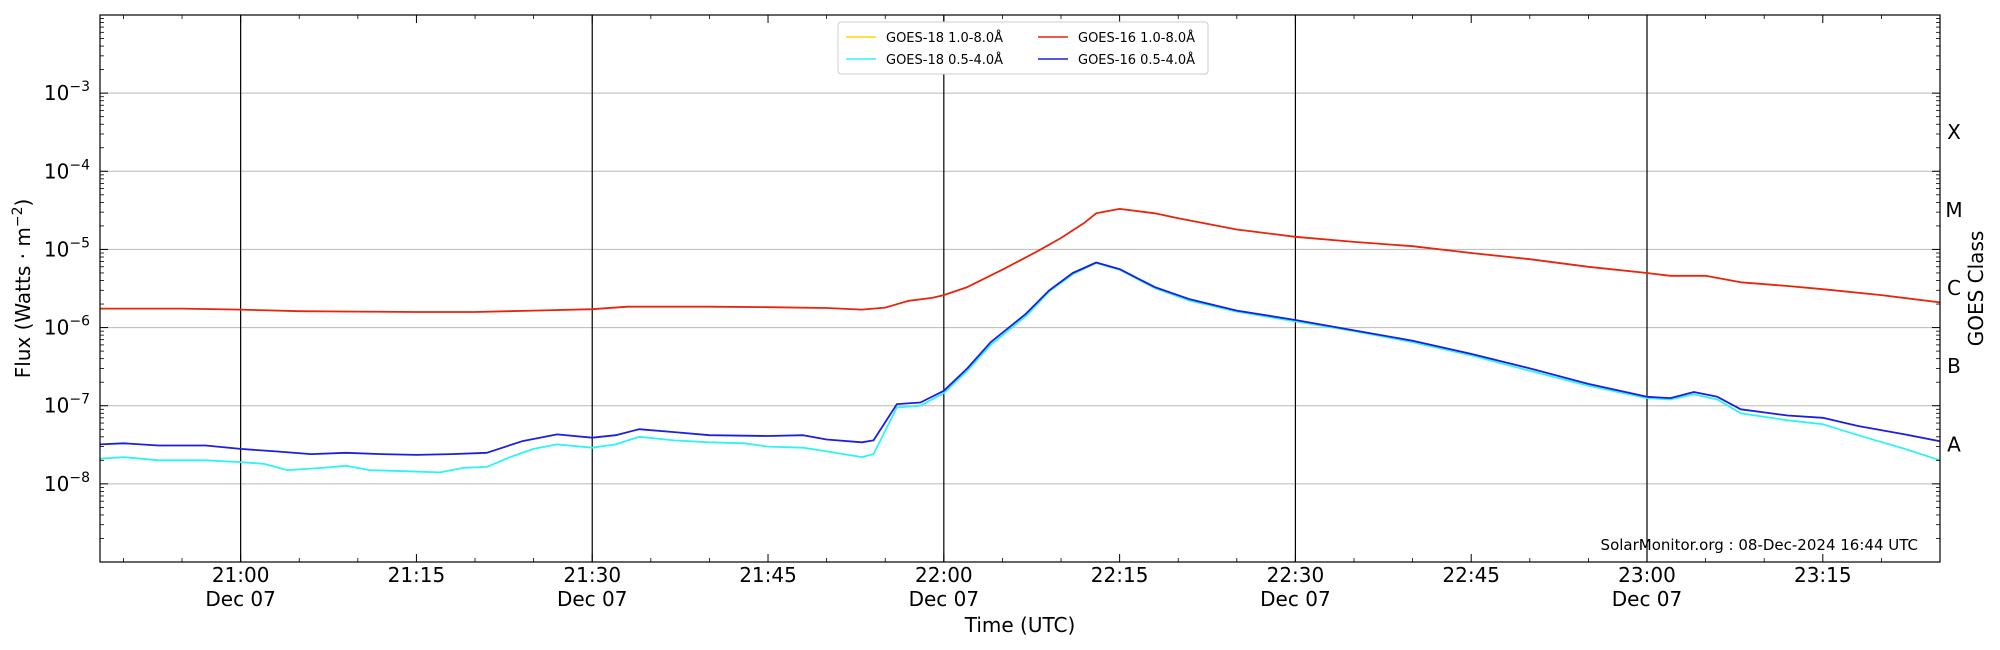  Describe the element at coordinates (417, 575) in the screenshot. I see `x-tick-label-1: 21:15` at that location.